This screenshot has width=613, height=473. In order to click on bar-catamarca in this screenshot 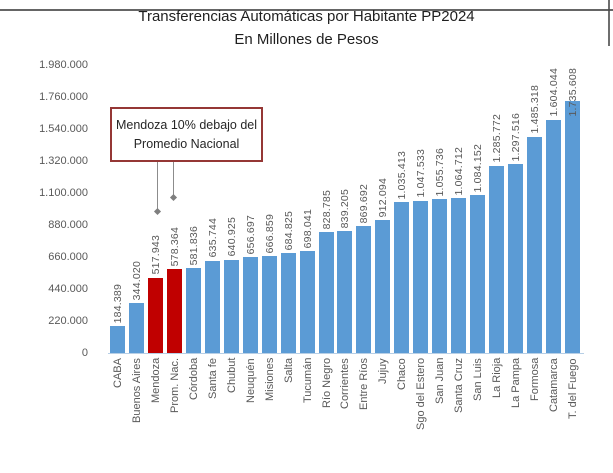, I will do `click(554, 236)`.